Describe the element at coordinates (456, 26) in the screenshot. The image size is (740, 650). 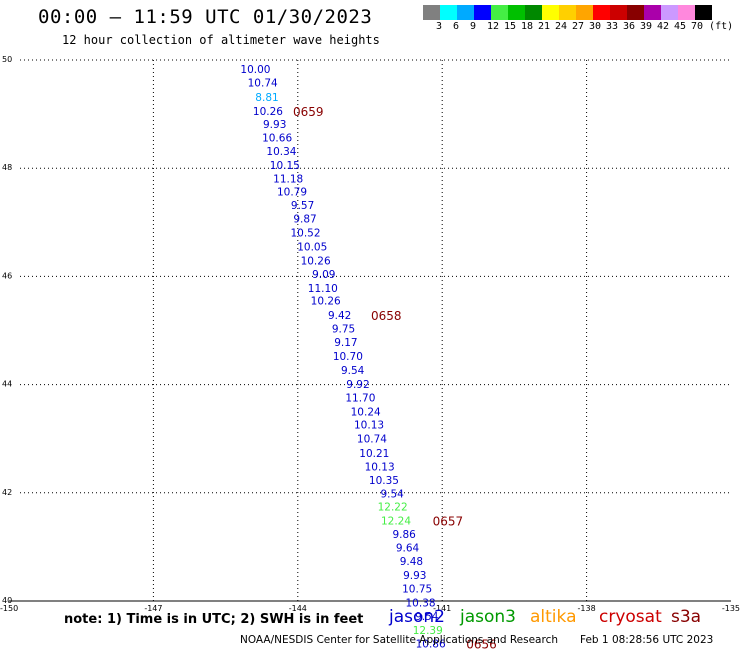
I see `color-scale-label: 6` at that location.